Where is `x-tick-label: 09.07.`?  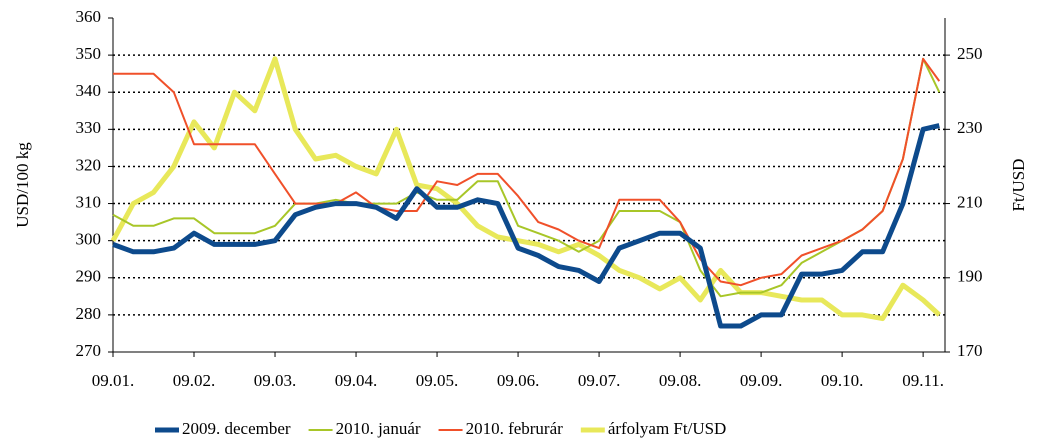 x-tick-label: 09.07. is located at coordinates (599, 380).